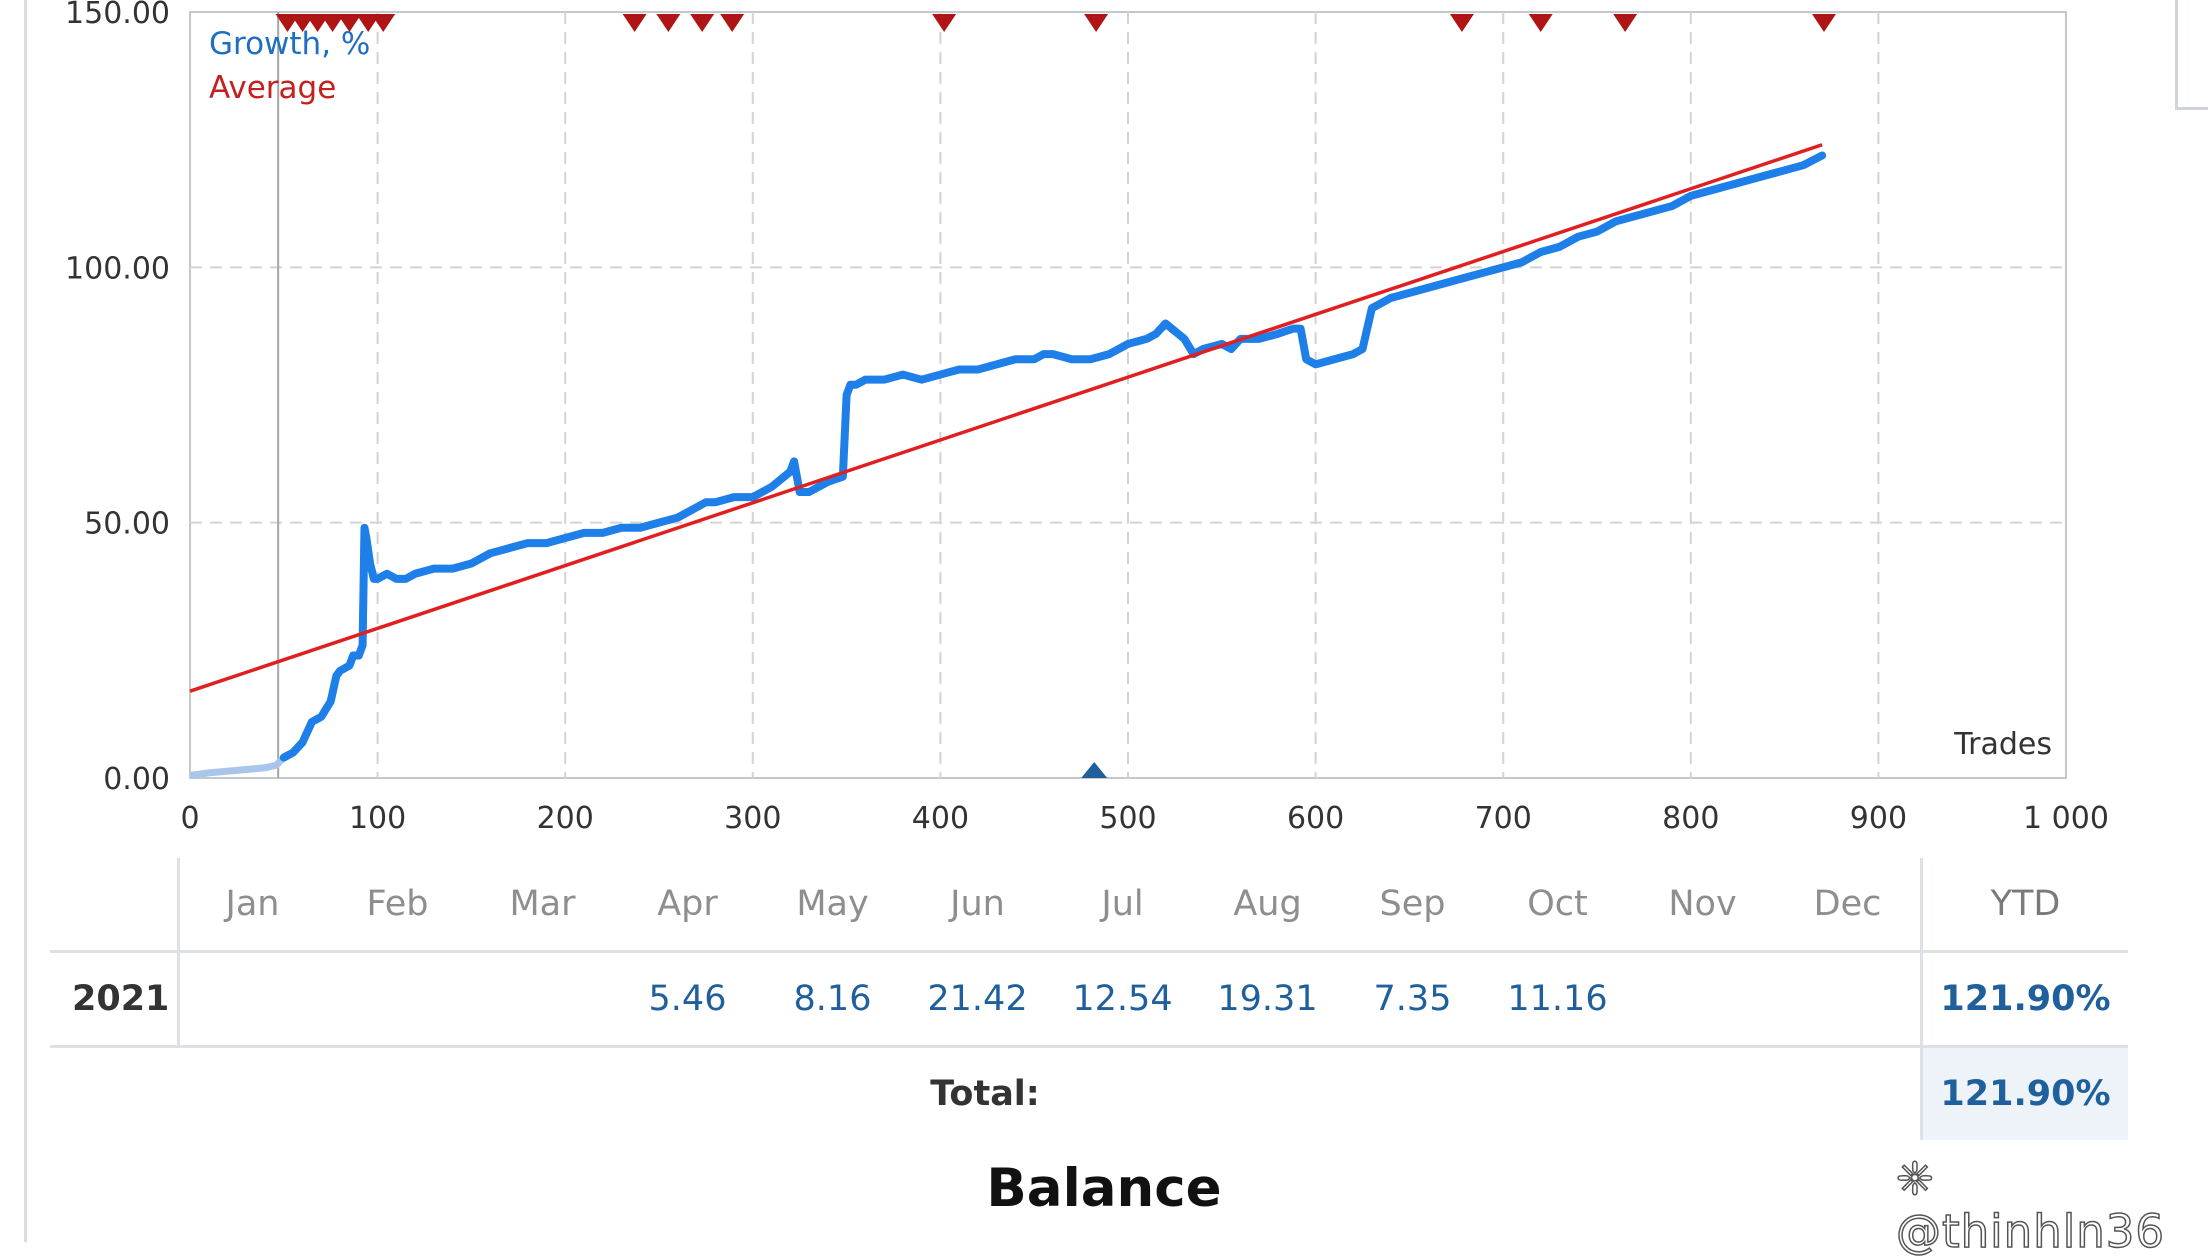  What do you see at coordinates (1127, 818) in the screenshot?
I see `x-tick-label: 500` at bounding box center [1127, 818].